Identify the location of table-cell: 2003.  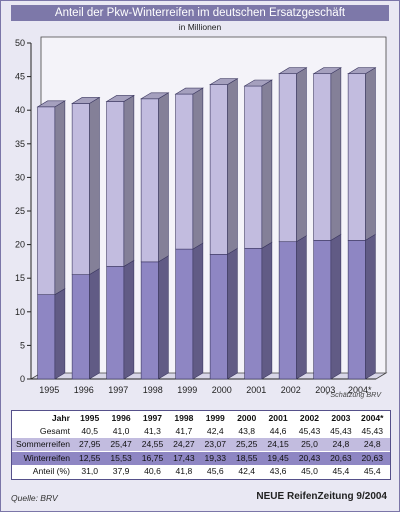
(341, 418).